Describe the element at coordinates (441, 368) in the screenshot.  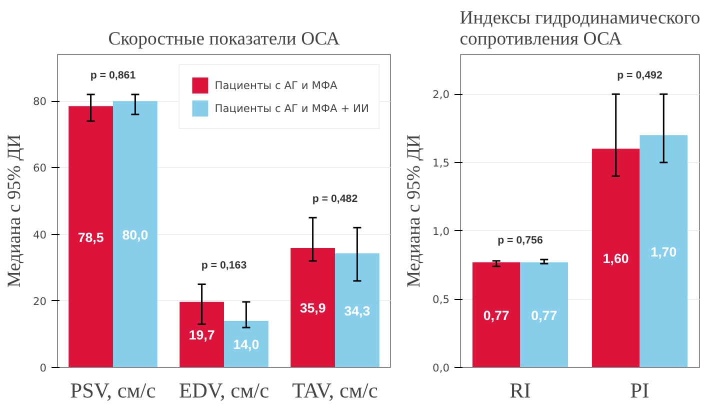
I see `y-tick-label: 0,0` at that location.